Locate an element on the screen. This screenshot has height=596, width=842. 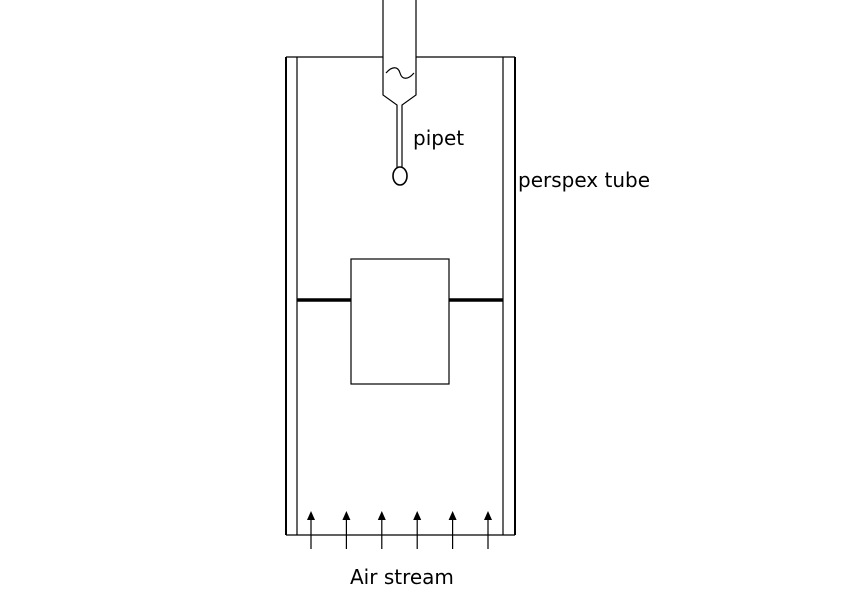
air-stream-label: Air stream is located at coordinates (402, 577).